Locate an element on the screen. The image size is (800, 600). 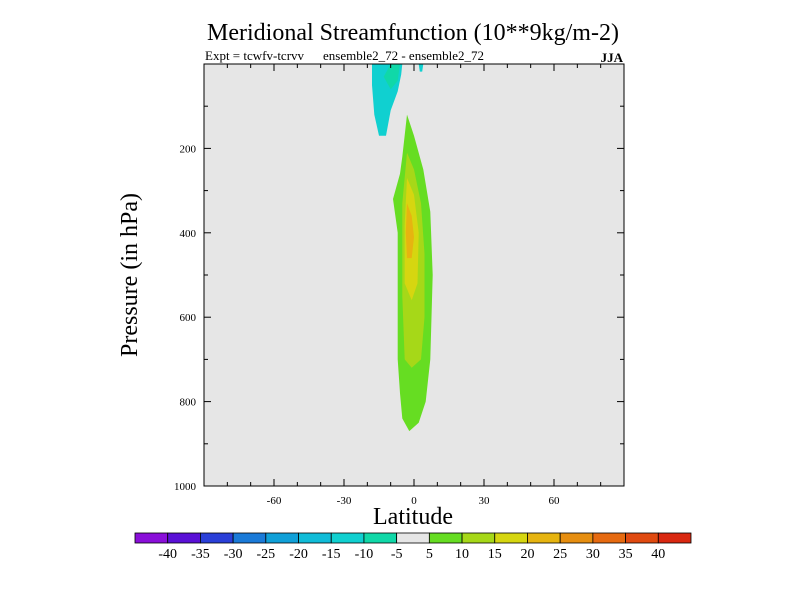
y-tick-label: 400 is located at coordinates (188, 234).